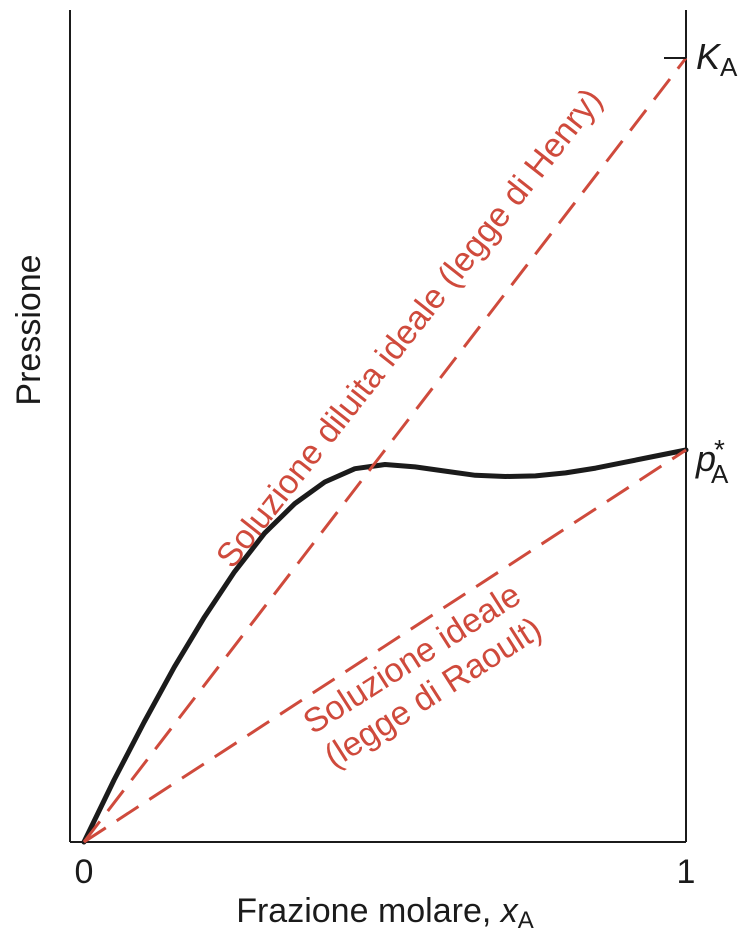 This screenshot has width=751, height=932. What do you see at coordinates (717, 59) in the screenshot?
I see `k-a-label: KA` at bounding box center [717, 59].